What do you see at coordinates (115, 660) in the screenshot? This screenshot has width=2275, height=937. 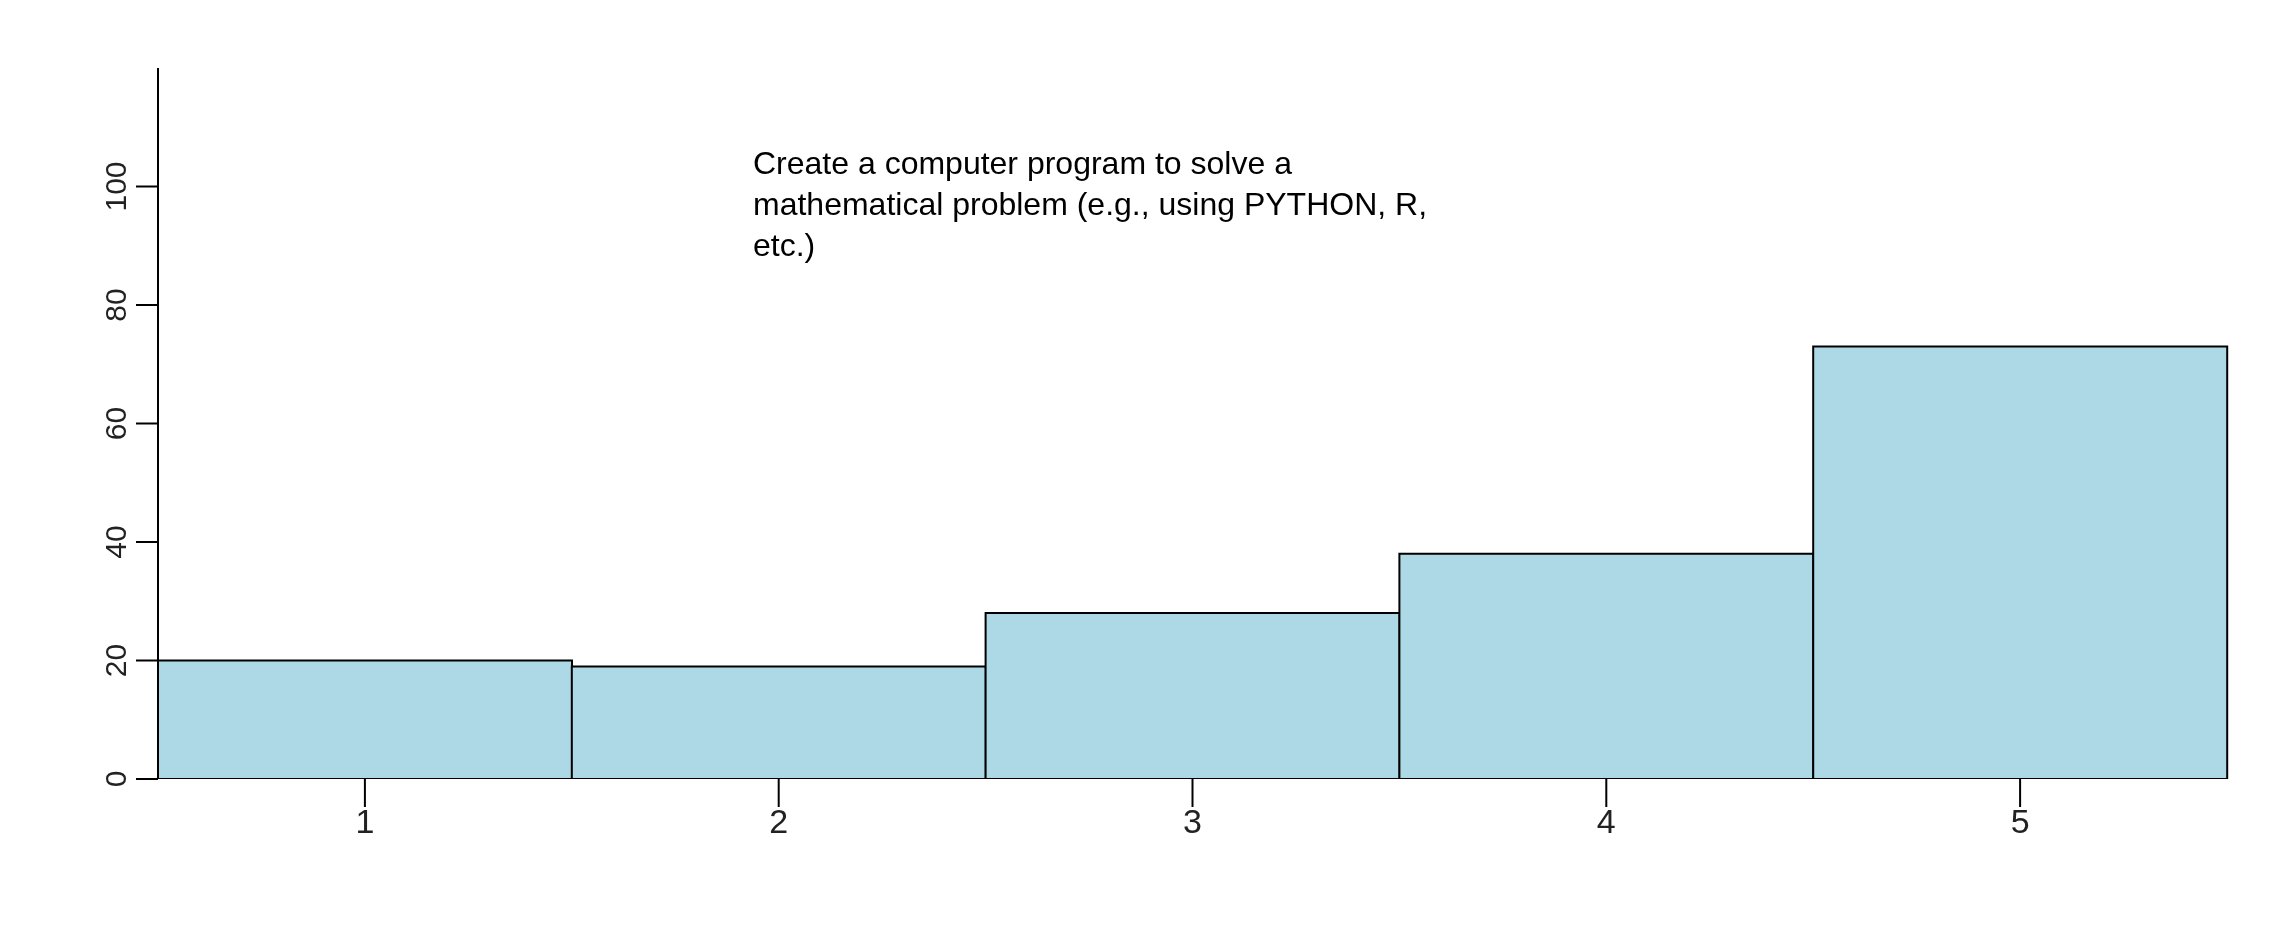 I see `y-tick-label: 20` at bounding box center [115, 660].